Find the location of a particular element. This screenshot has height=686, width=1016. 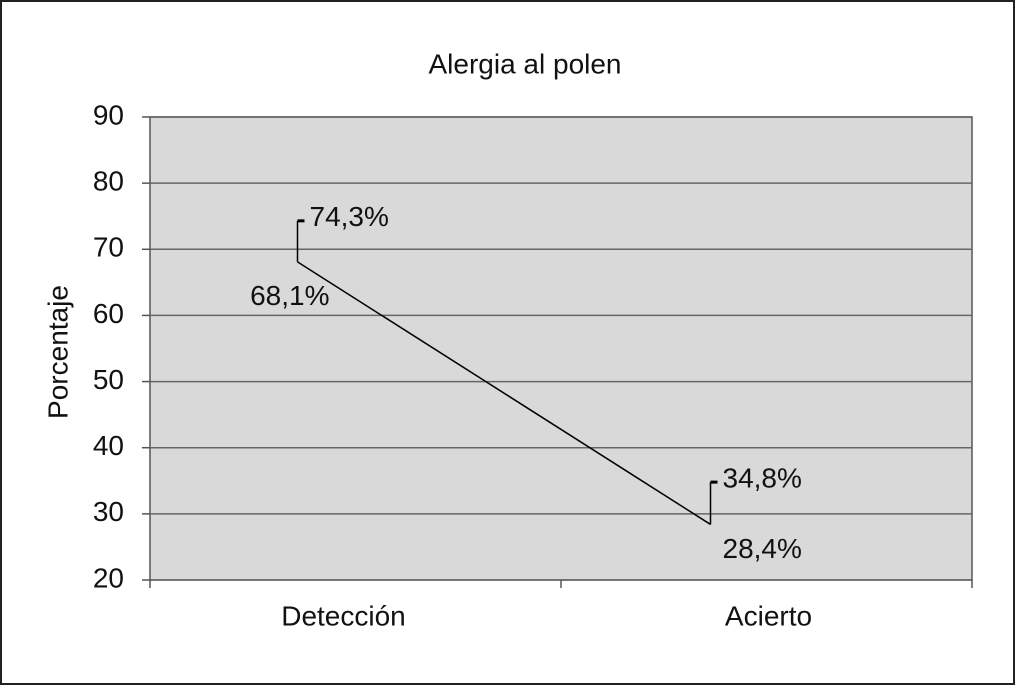

chart-title: Alergia al polen is located at coordinates (524, 63).